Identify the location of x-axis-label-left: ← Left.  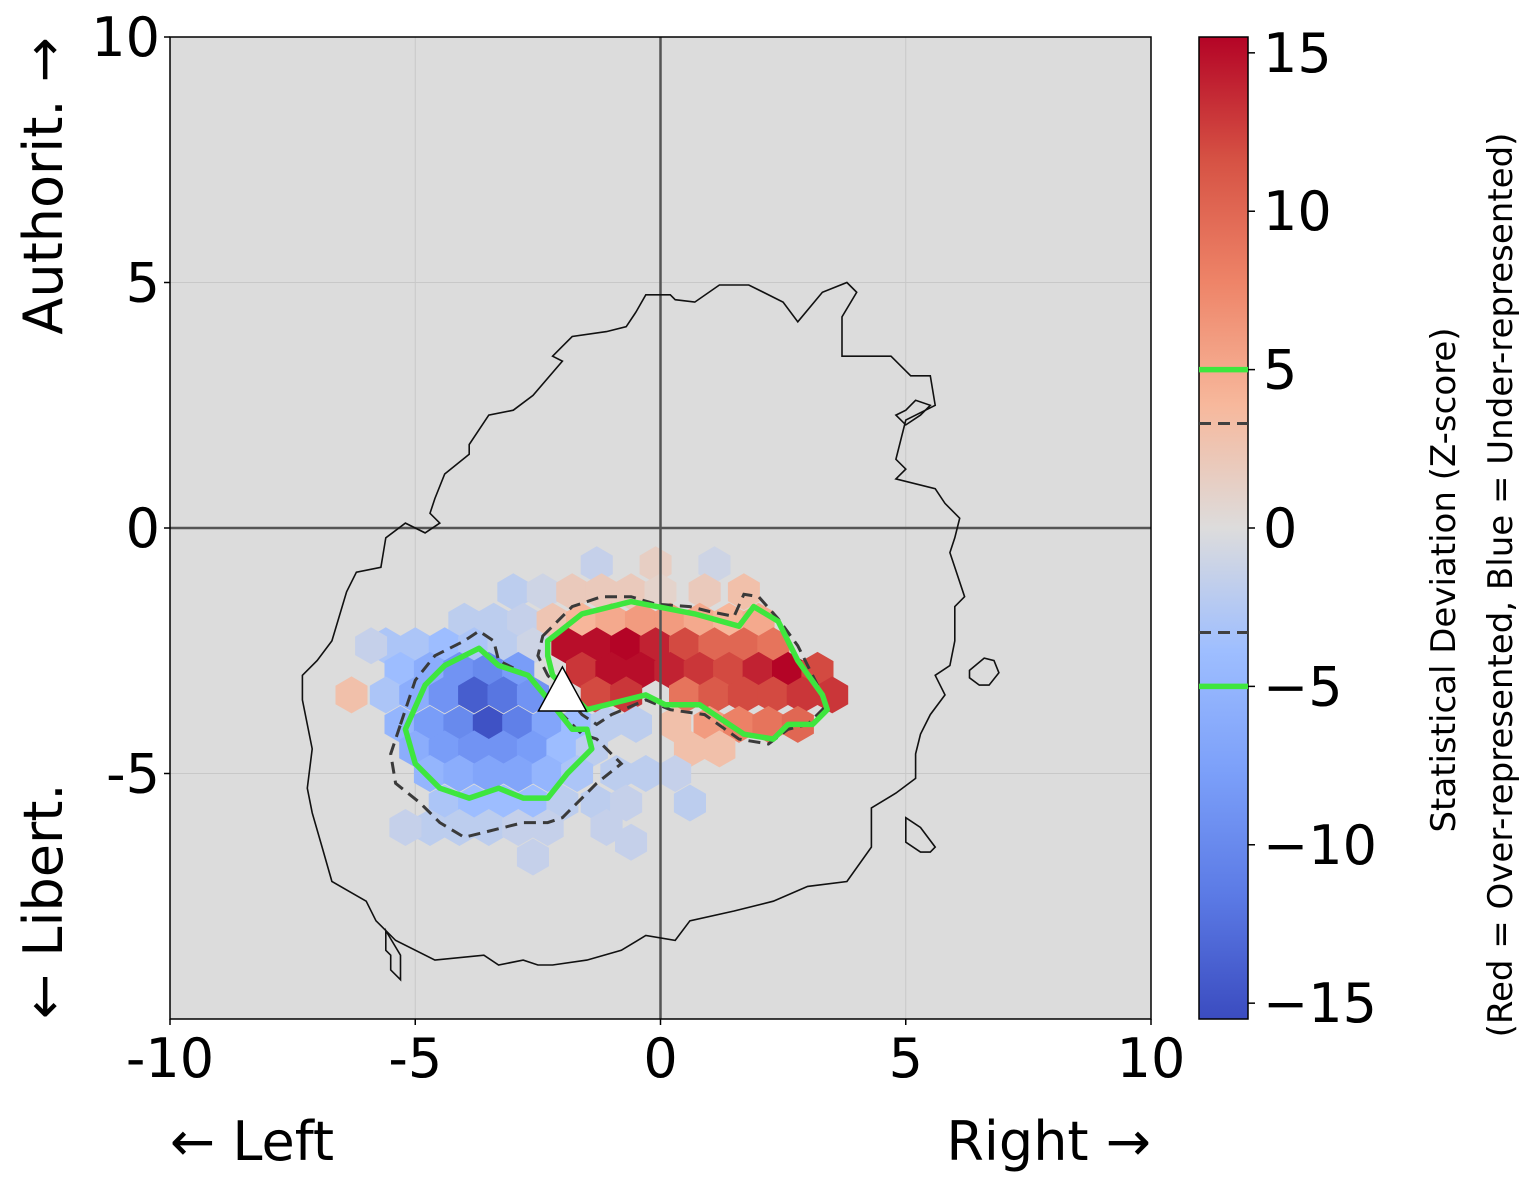
(252, 1141).